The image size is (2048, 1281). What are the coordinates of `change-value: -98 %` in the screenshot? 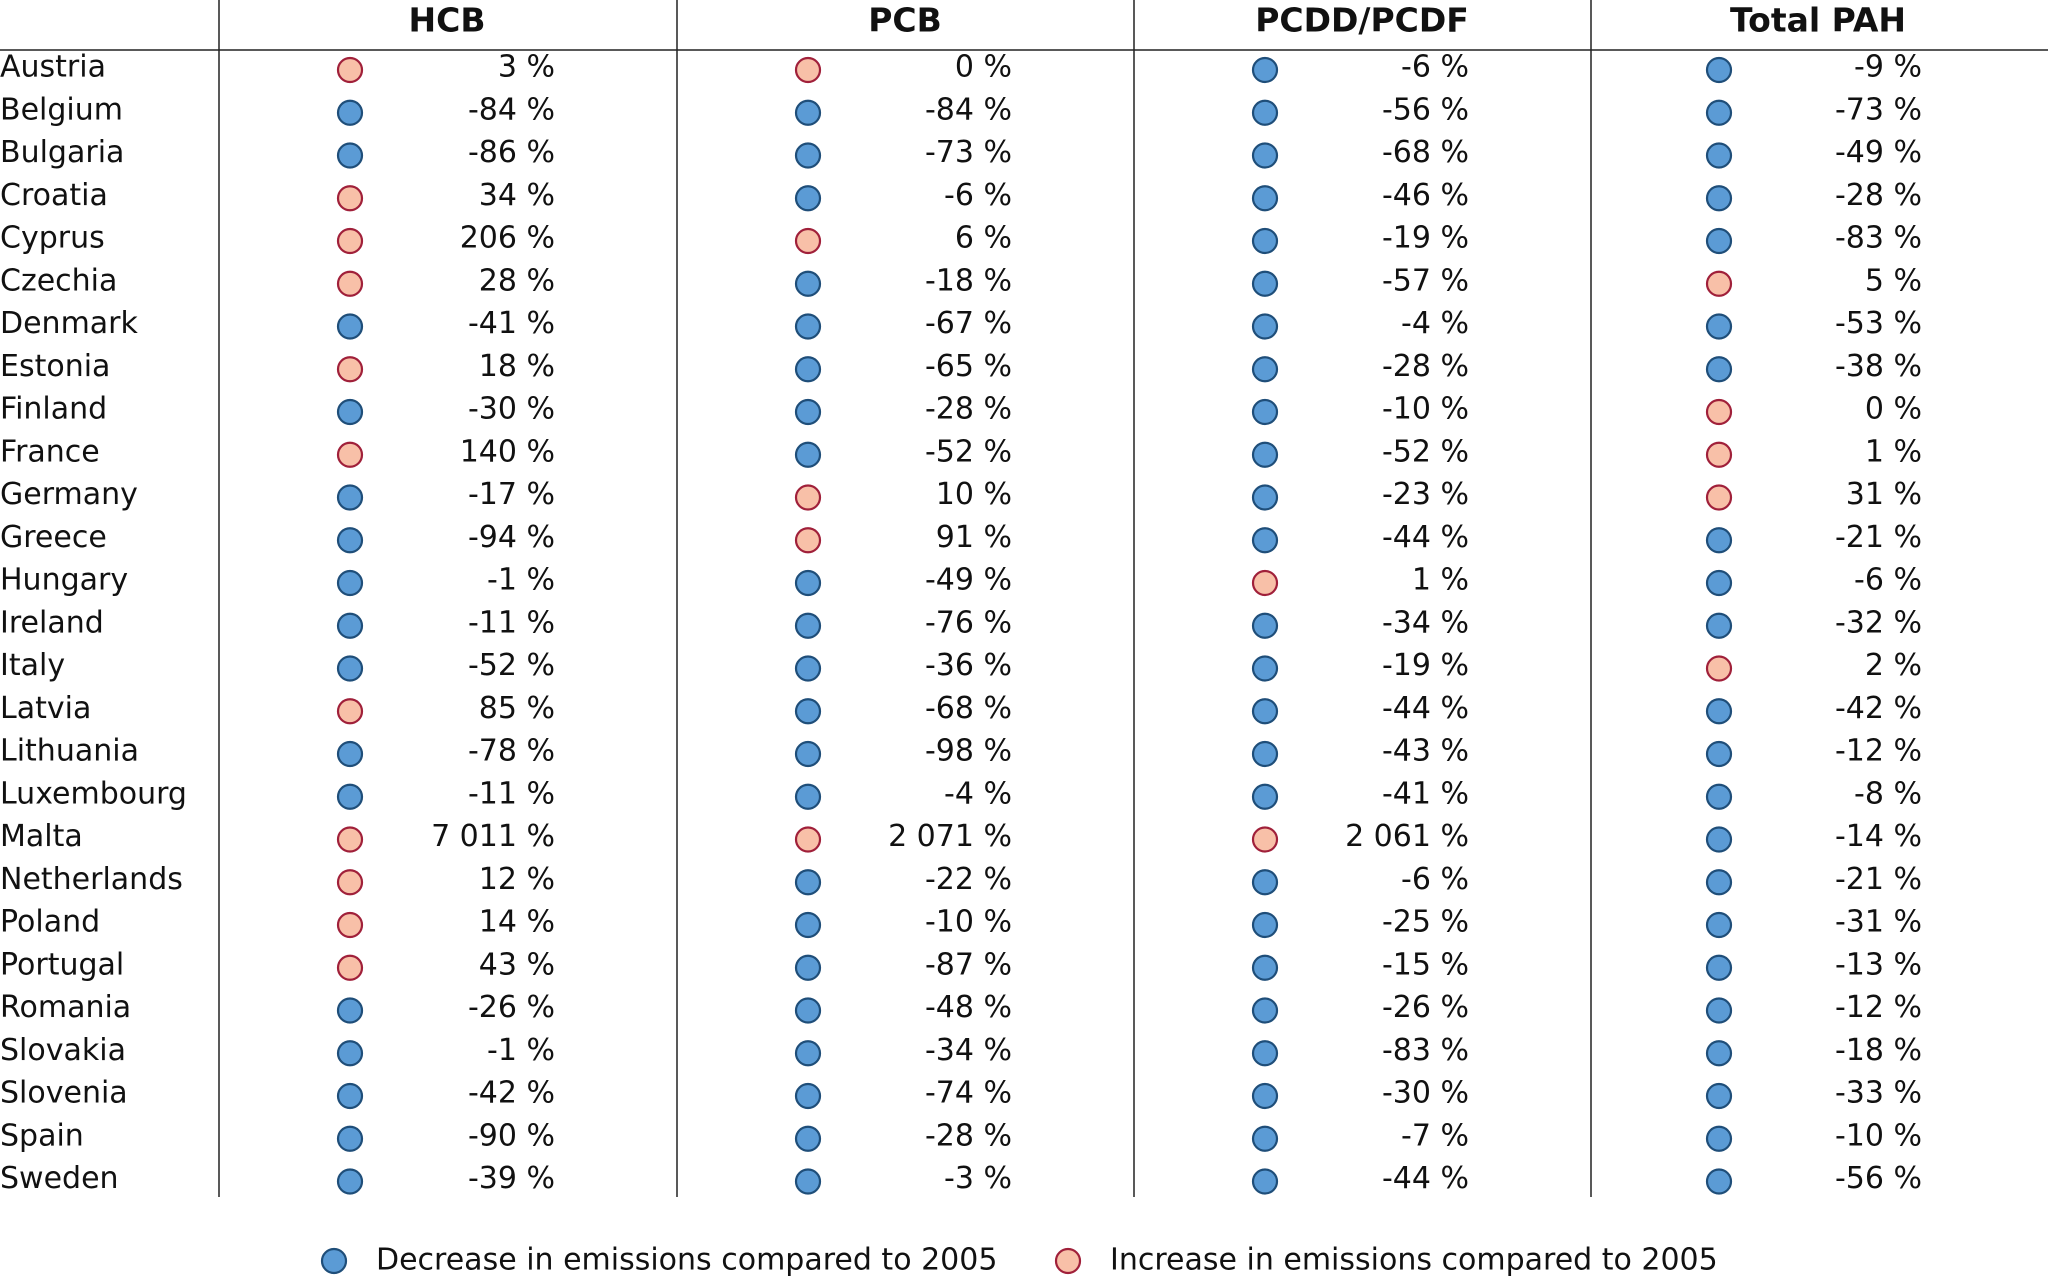 It's located at (968, 751).